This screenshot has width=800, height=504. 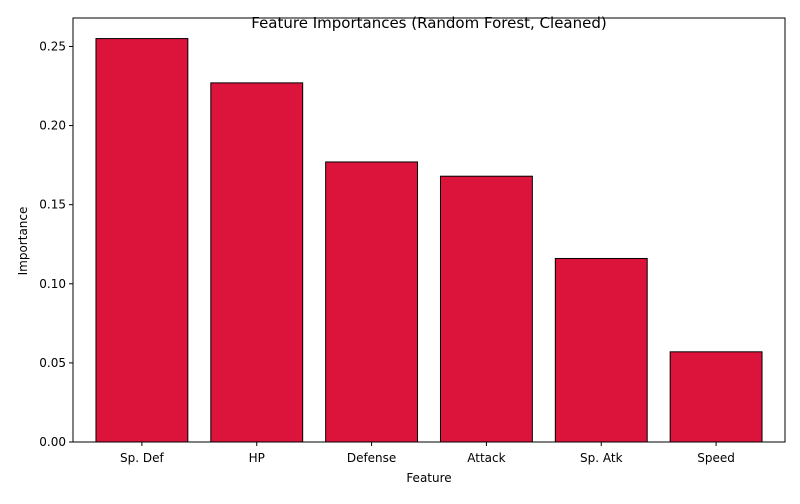 What do you see at coordinates (428, 478) in the screenshot?
I see `x-axis-label: Feature` at bounding box center [428, 478].